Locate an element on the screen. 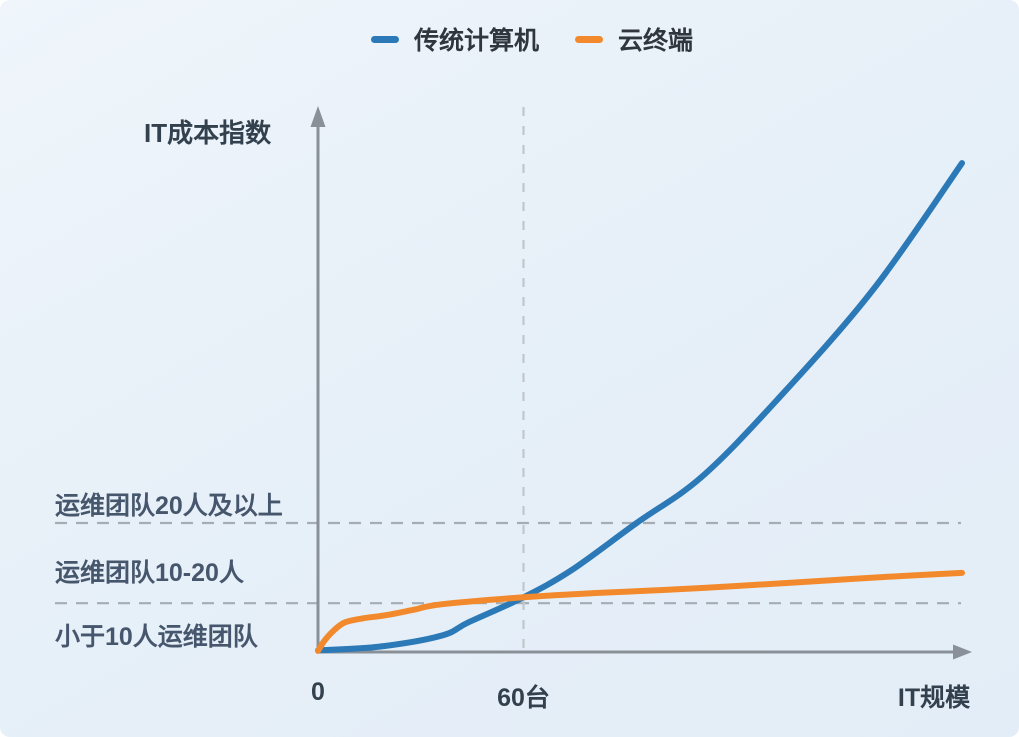 The height and width of the screenshot is (737, 1019). zone-label-team-under-10: 小于10人运维团队 is located at coordinates (156, 637).